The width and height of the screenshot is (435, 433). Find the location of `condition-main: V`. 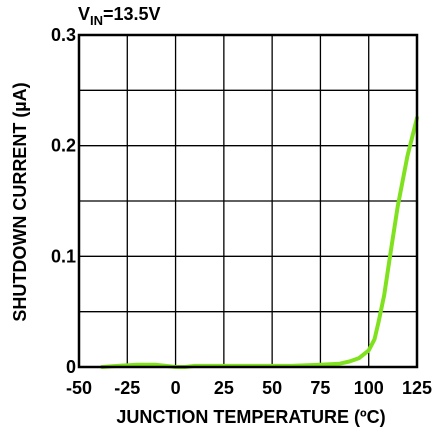

condition-main: V is located at coordinates (84, 14).